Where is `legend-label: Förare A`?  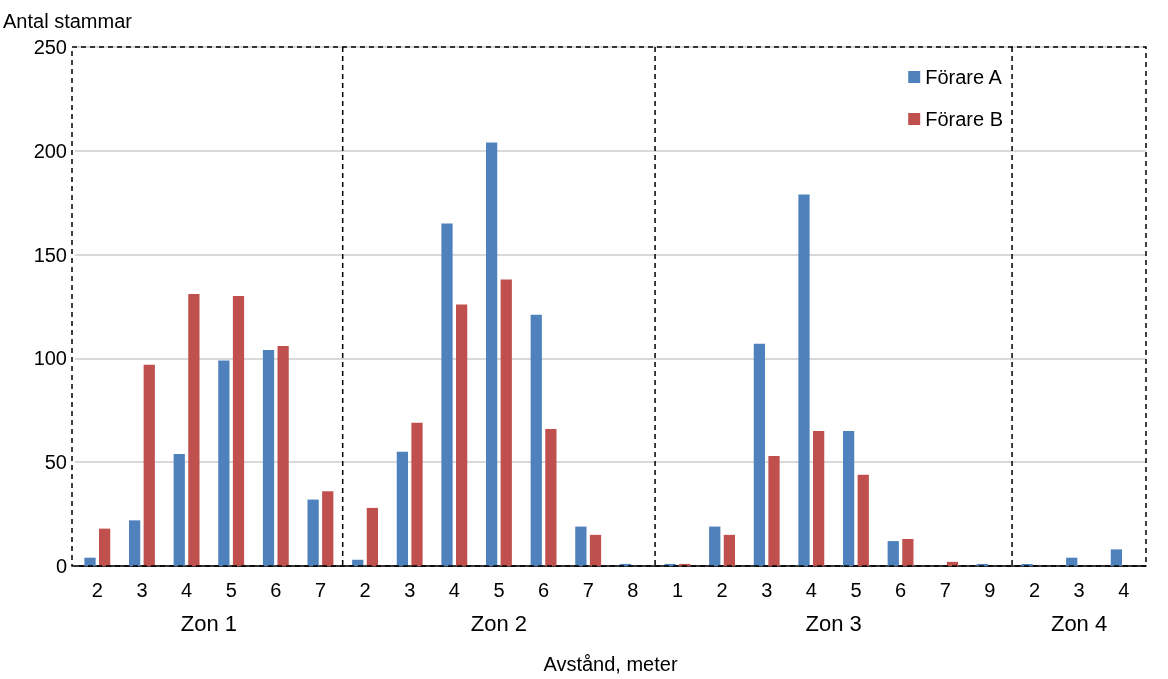 legend-label: Förare A is located at coordinates (964, 77).